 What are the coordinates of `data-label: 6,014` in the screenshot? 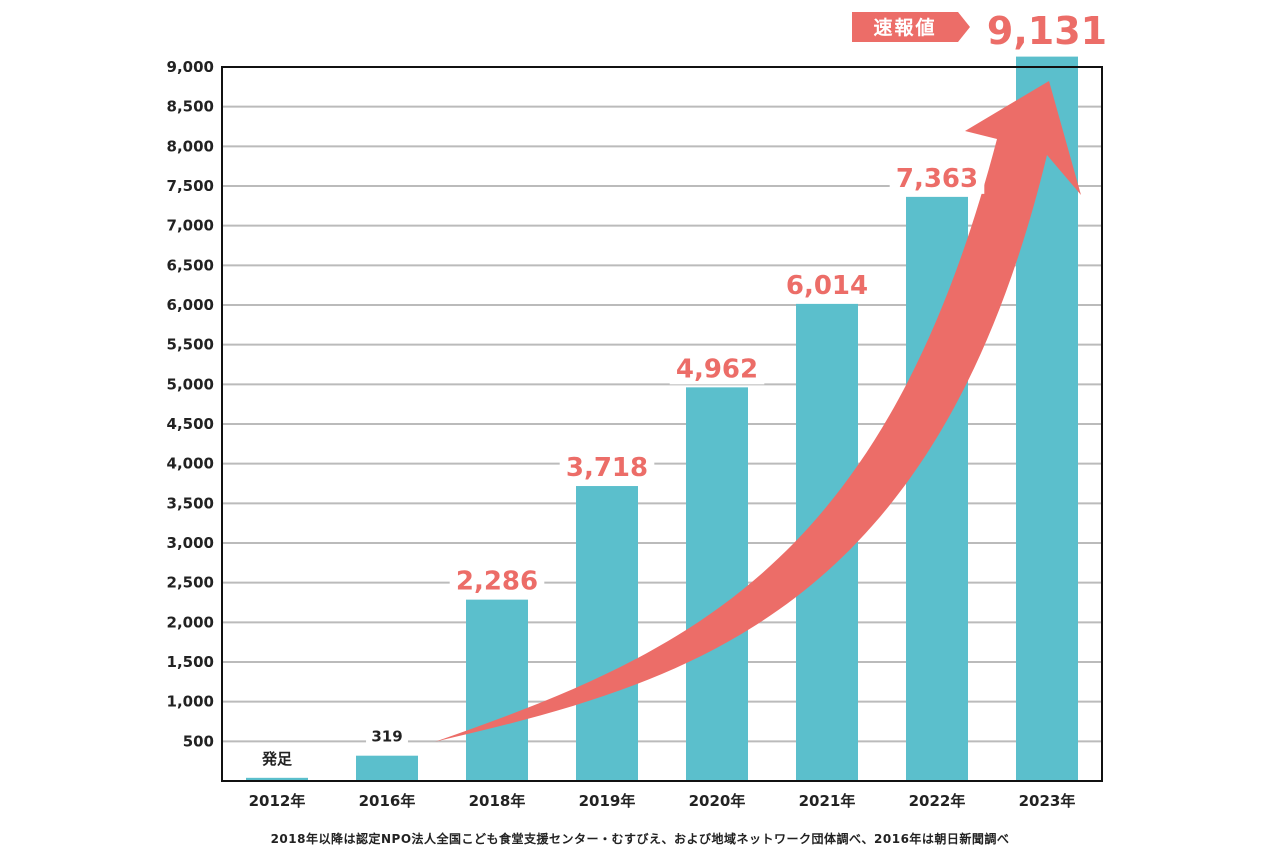 It's located at (827, 286).